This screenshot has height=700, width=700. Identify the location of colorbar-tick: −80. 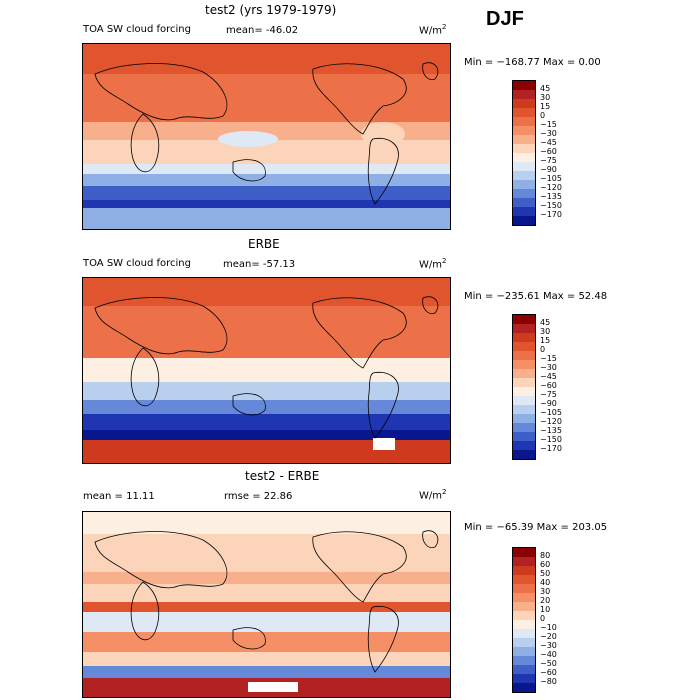
(548, 681).